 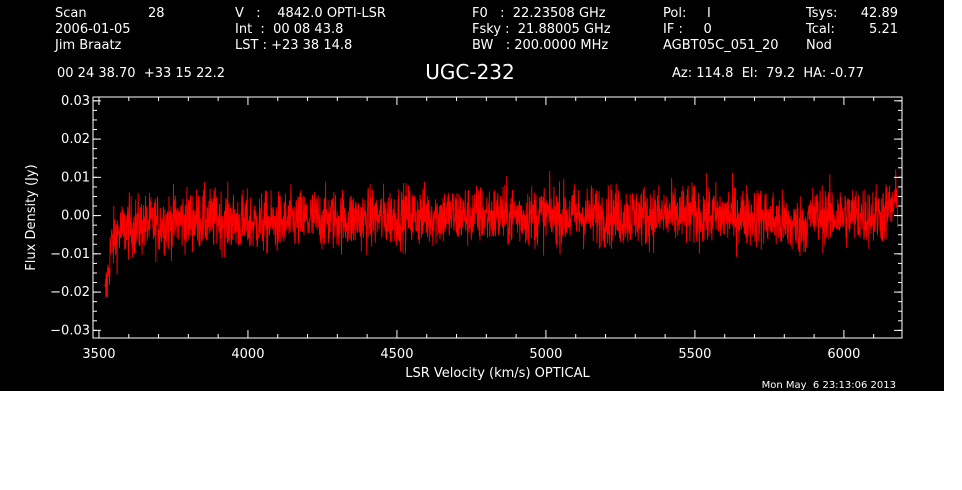 I want to click on scan-label: Scan, so click(x=71, y=13).